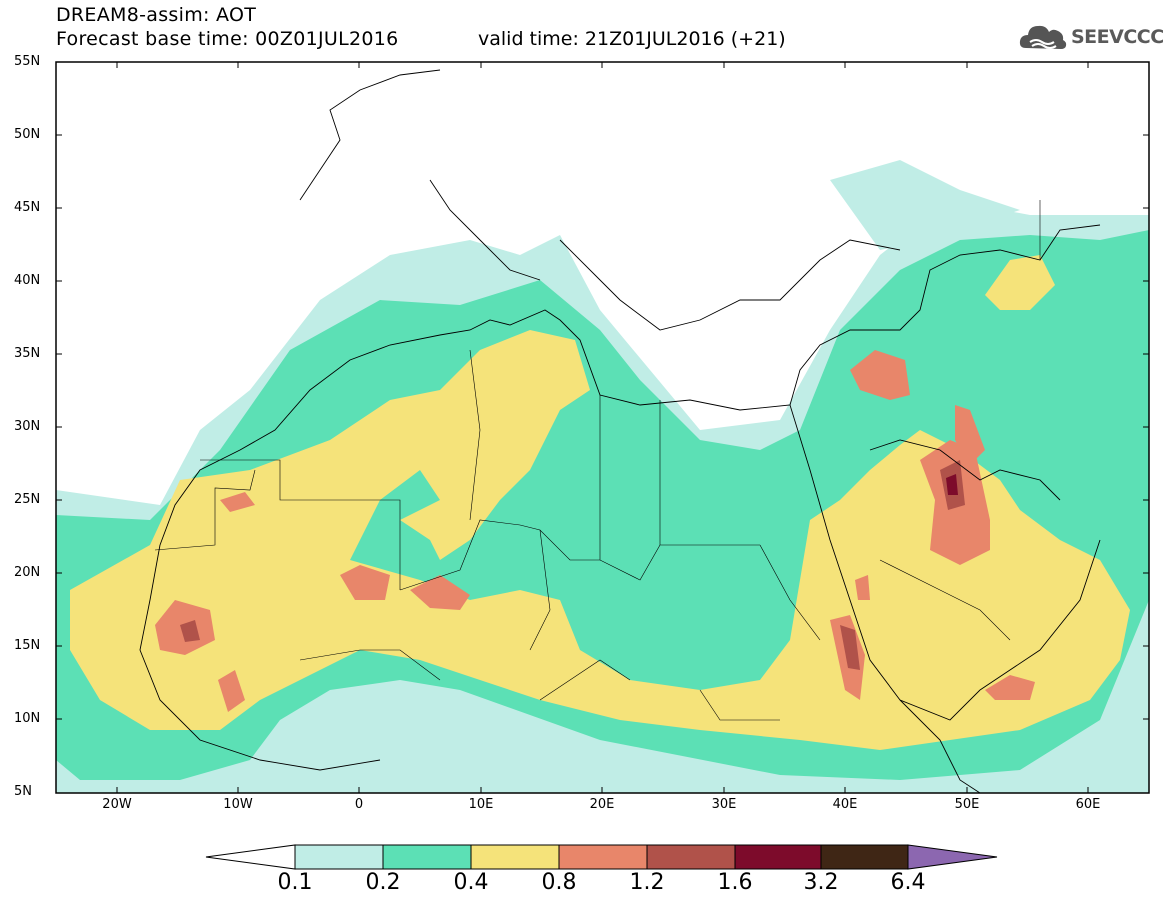 Image resolution: width=1165 pixels, height=905 pixels. What do you see at coordinates (1043, 37) in the screenshot?
I see `cloud-icon` at bounding box center [1043, 37].